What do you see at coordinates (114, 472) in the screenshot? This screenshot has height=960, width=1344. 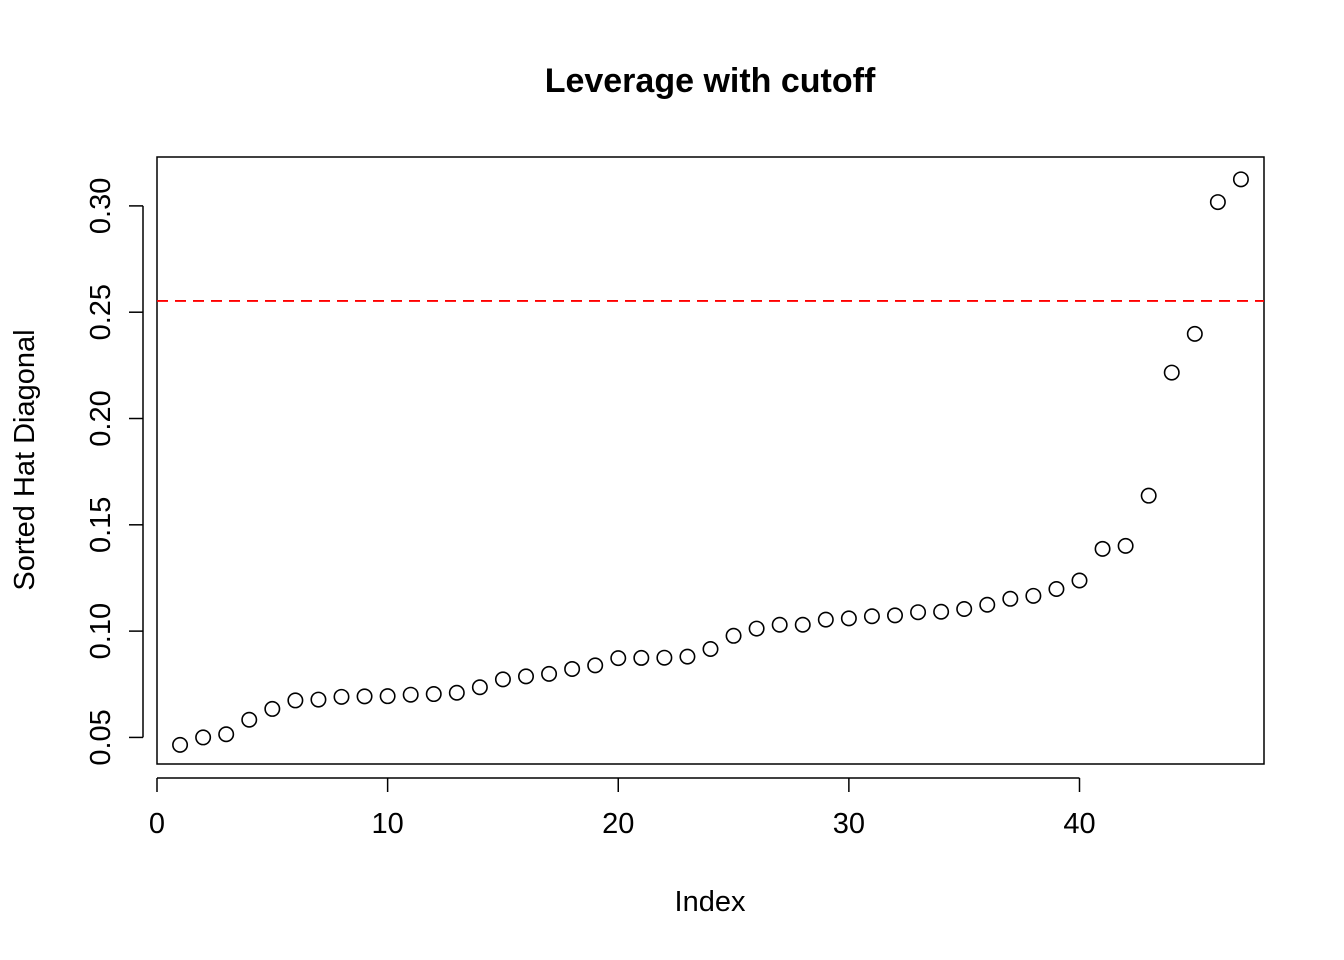 I see `y-axis: 0.05 0.10 0.15 0.20 0.25 0.30` at bounding box center [114, 472].